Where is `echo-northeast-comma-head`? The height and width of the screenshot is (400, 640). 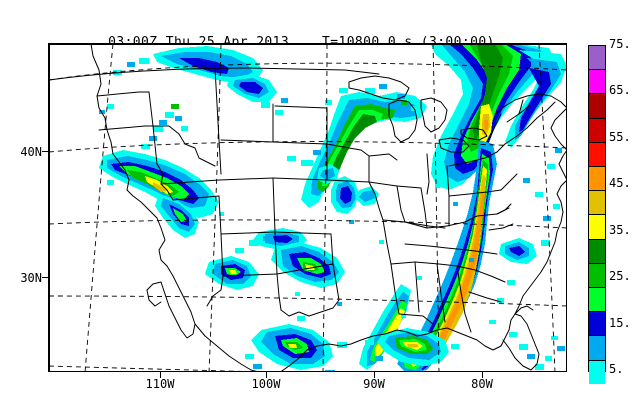 echo-northeast-comma-head is located at coordinates (498, 117).